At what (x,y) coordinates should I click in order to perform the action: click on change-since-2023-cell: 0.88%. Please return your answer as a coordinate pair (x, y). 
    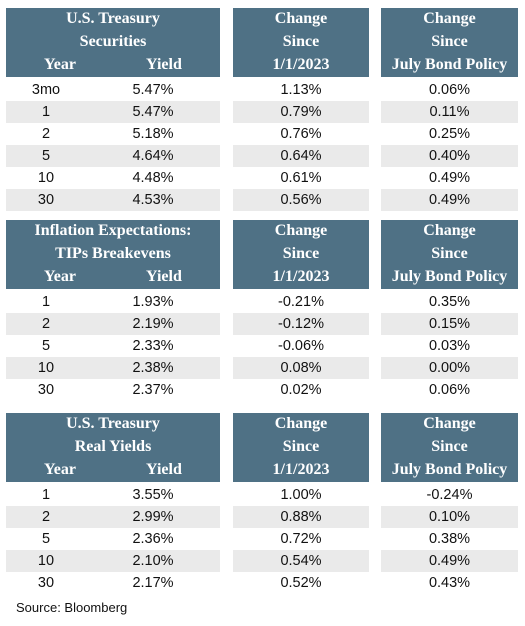
    Looking at the image, I should click on (301, 517).